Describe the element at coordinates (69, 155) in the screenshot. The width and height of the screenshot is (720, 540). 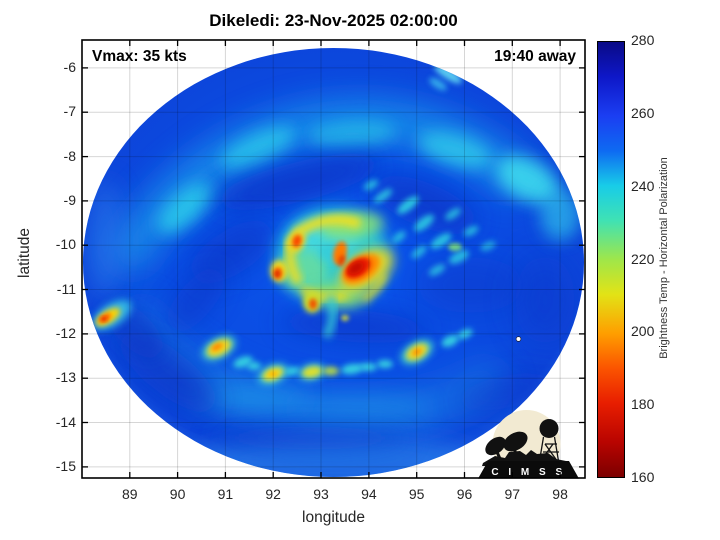
I see `y-tick-label: -8` at that location.